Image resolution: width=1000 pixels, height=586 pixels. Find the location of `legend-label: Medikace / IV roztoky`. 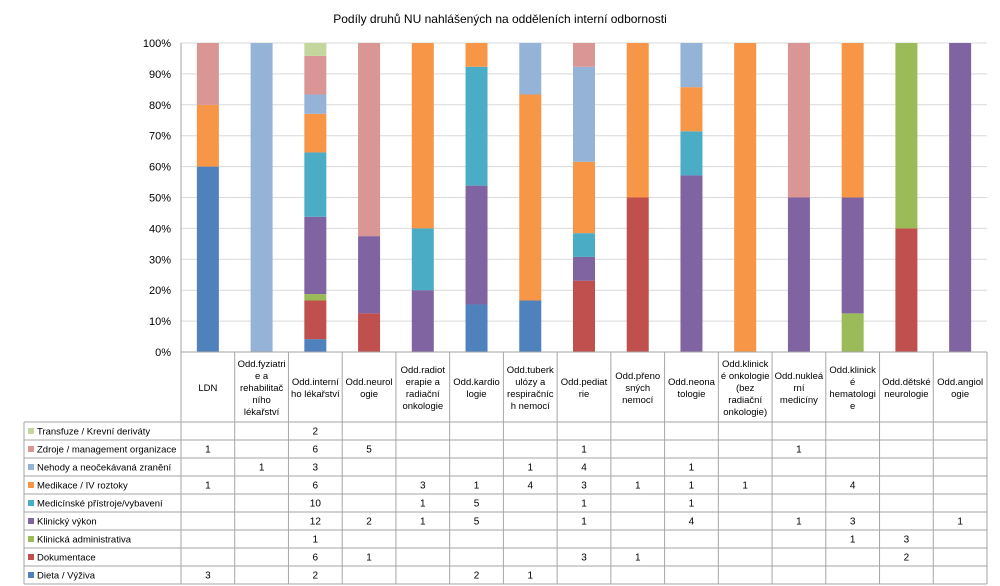

legend-label: Medikace / IV roztoky is located at coordinates (82, 486).